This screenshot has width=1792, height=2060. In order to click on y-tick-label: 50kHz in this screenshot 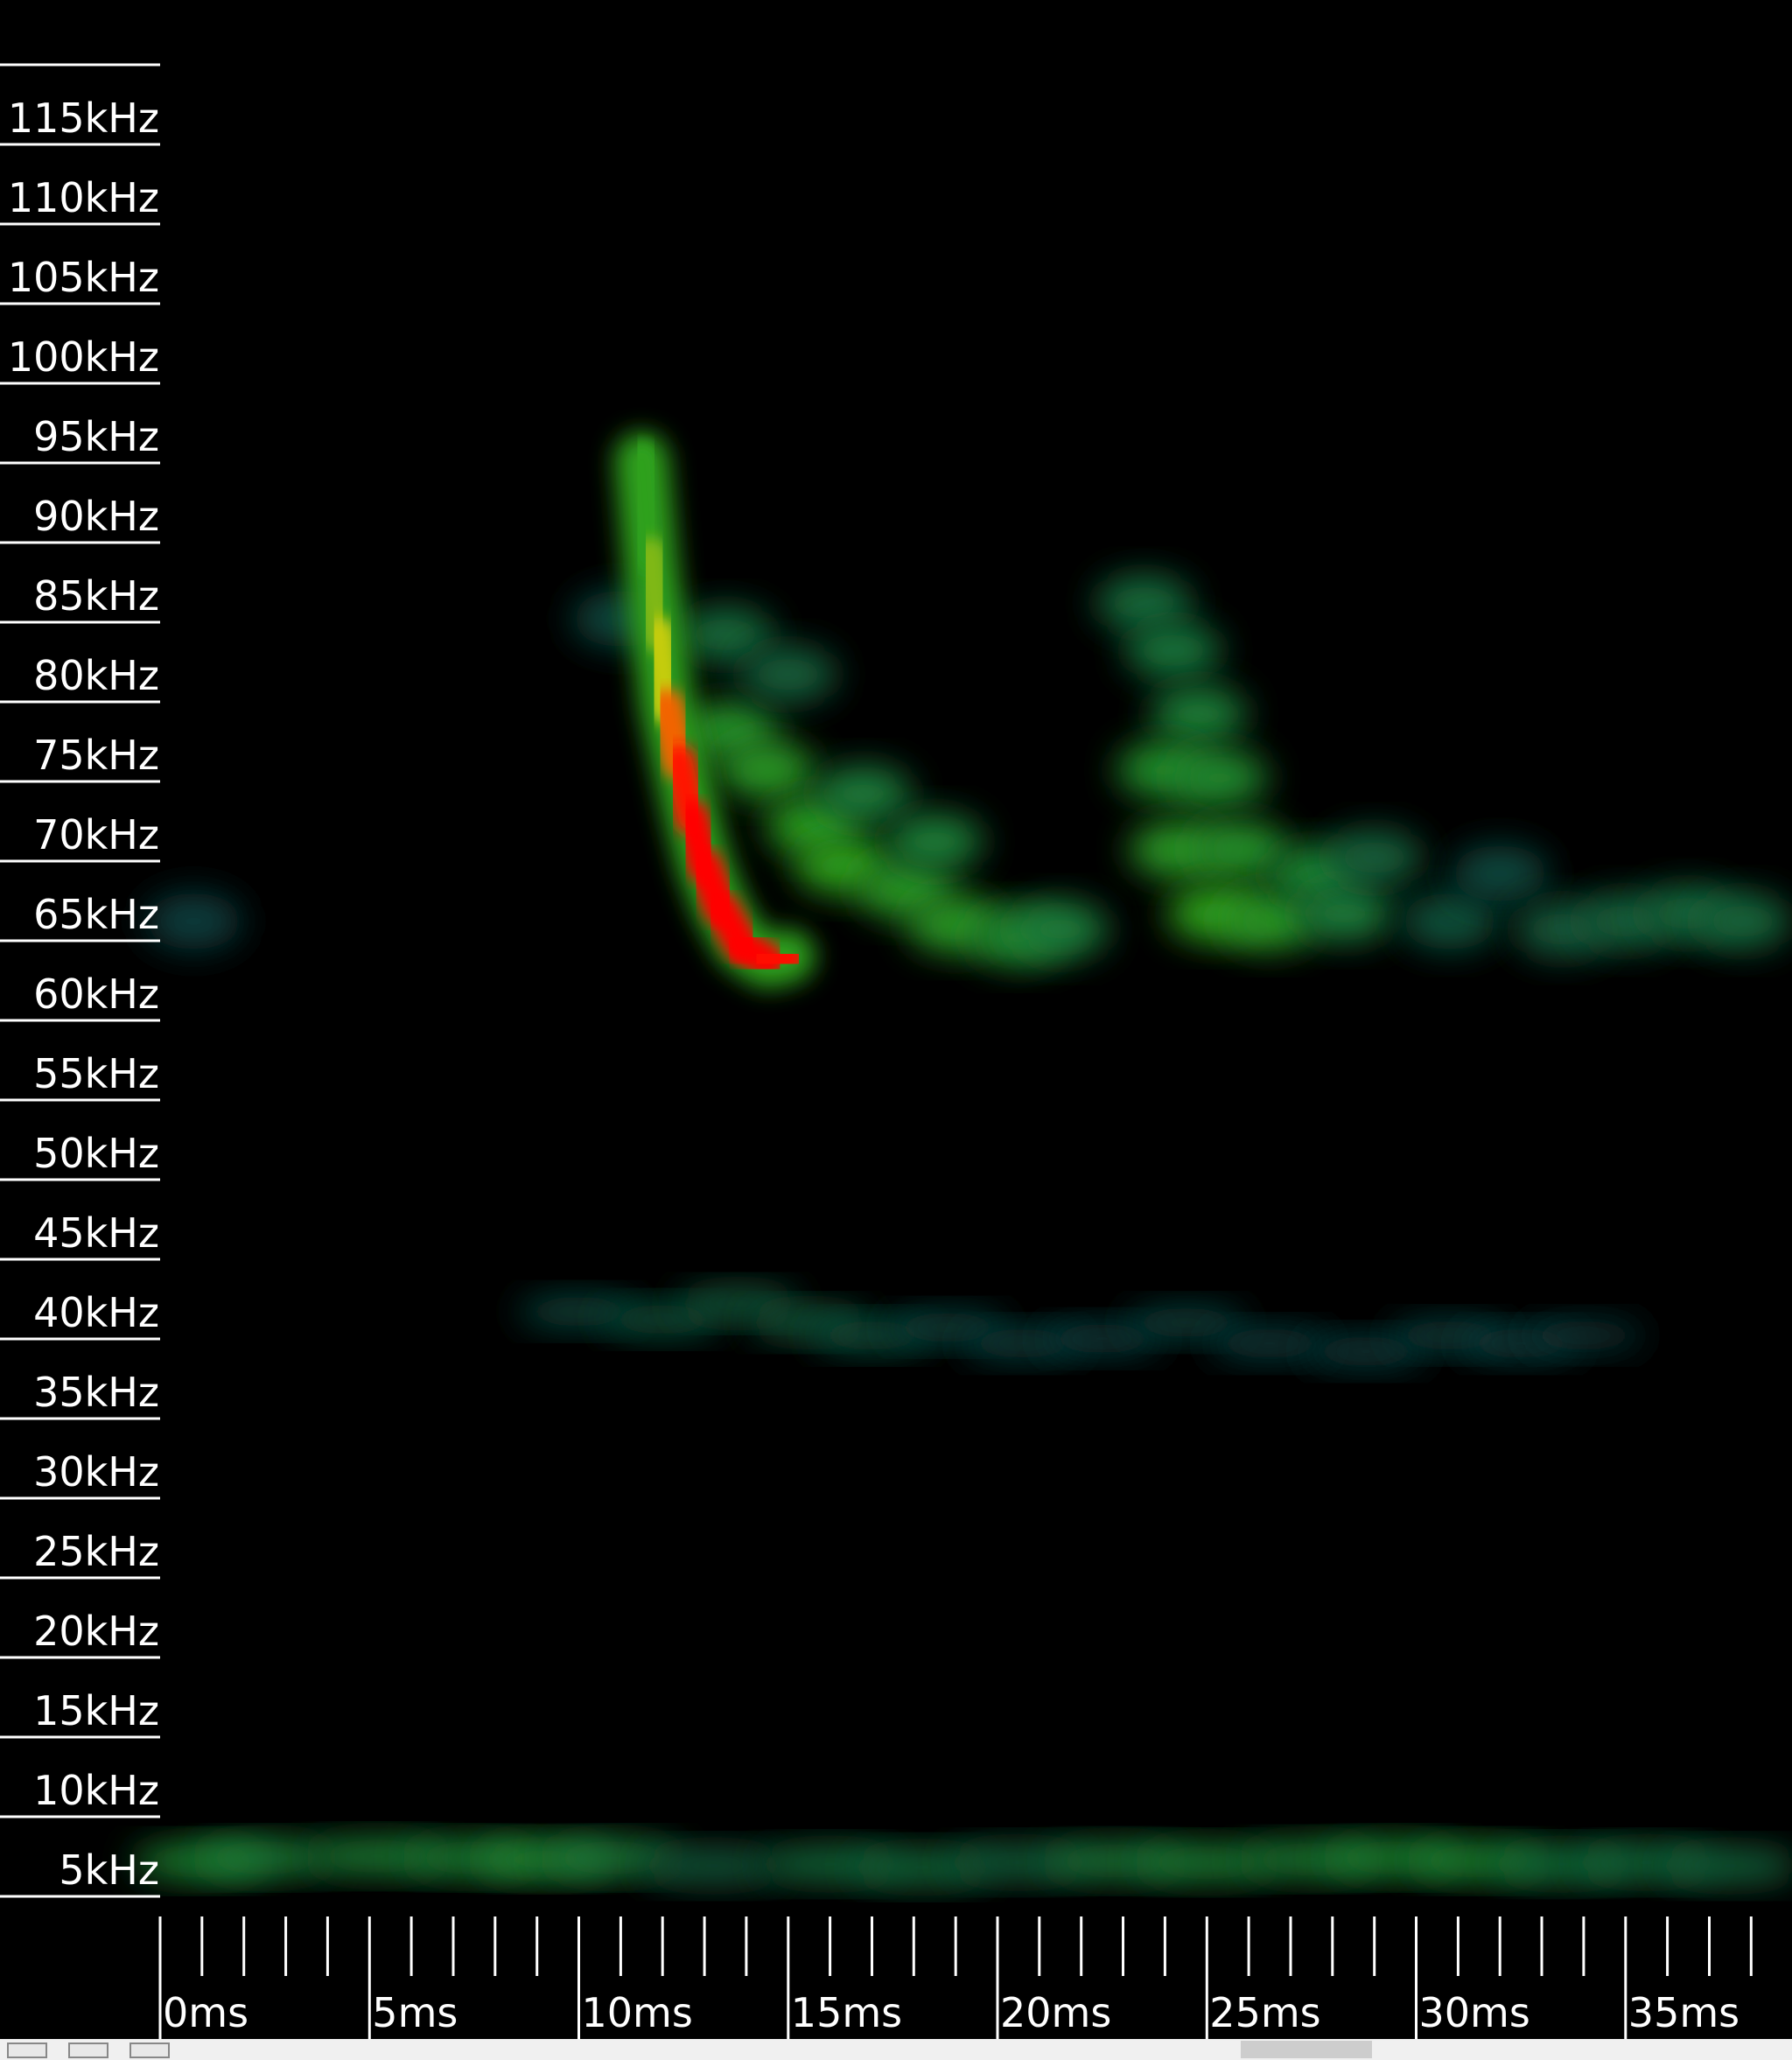, I will do `click(96, 1153)`.